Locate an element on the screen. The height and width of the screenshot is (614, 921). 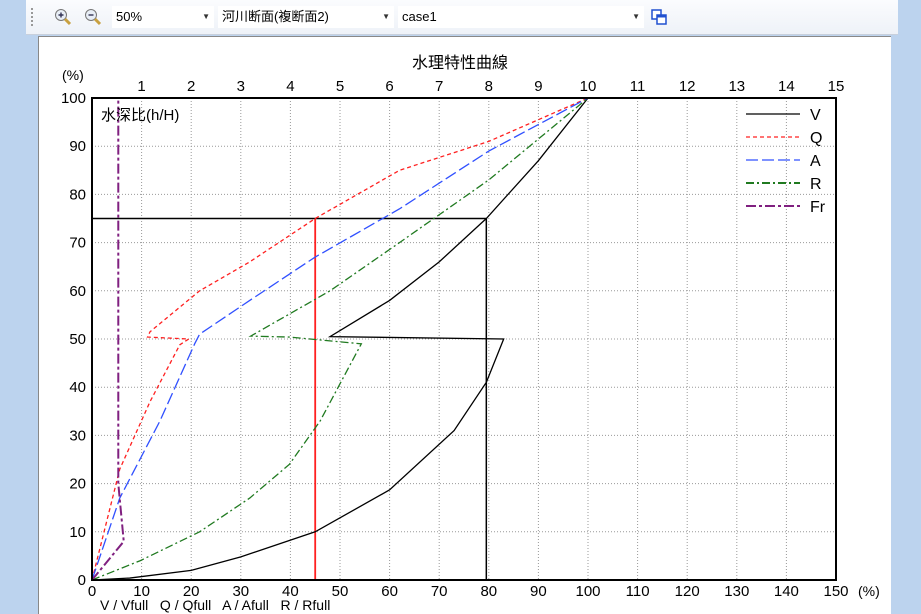
x-tick-label: 90 is located at coordinates (538, 591).